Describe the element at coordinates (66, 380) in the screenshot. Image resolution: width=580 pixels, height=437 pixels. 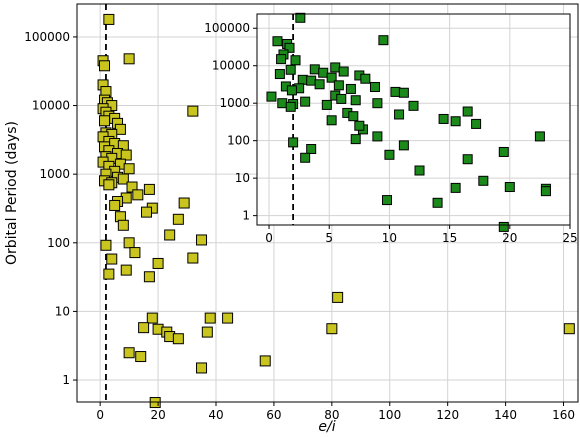
I see `main-y-tick-label: 1` at that location.